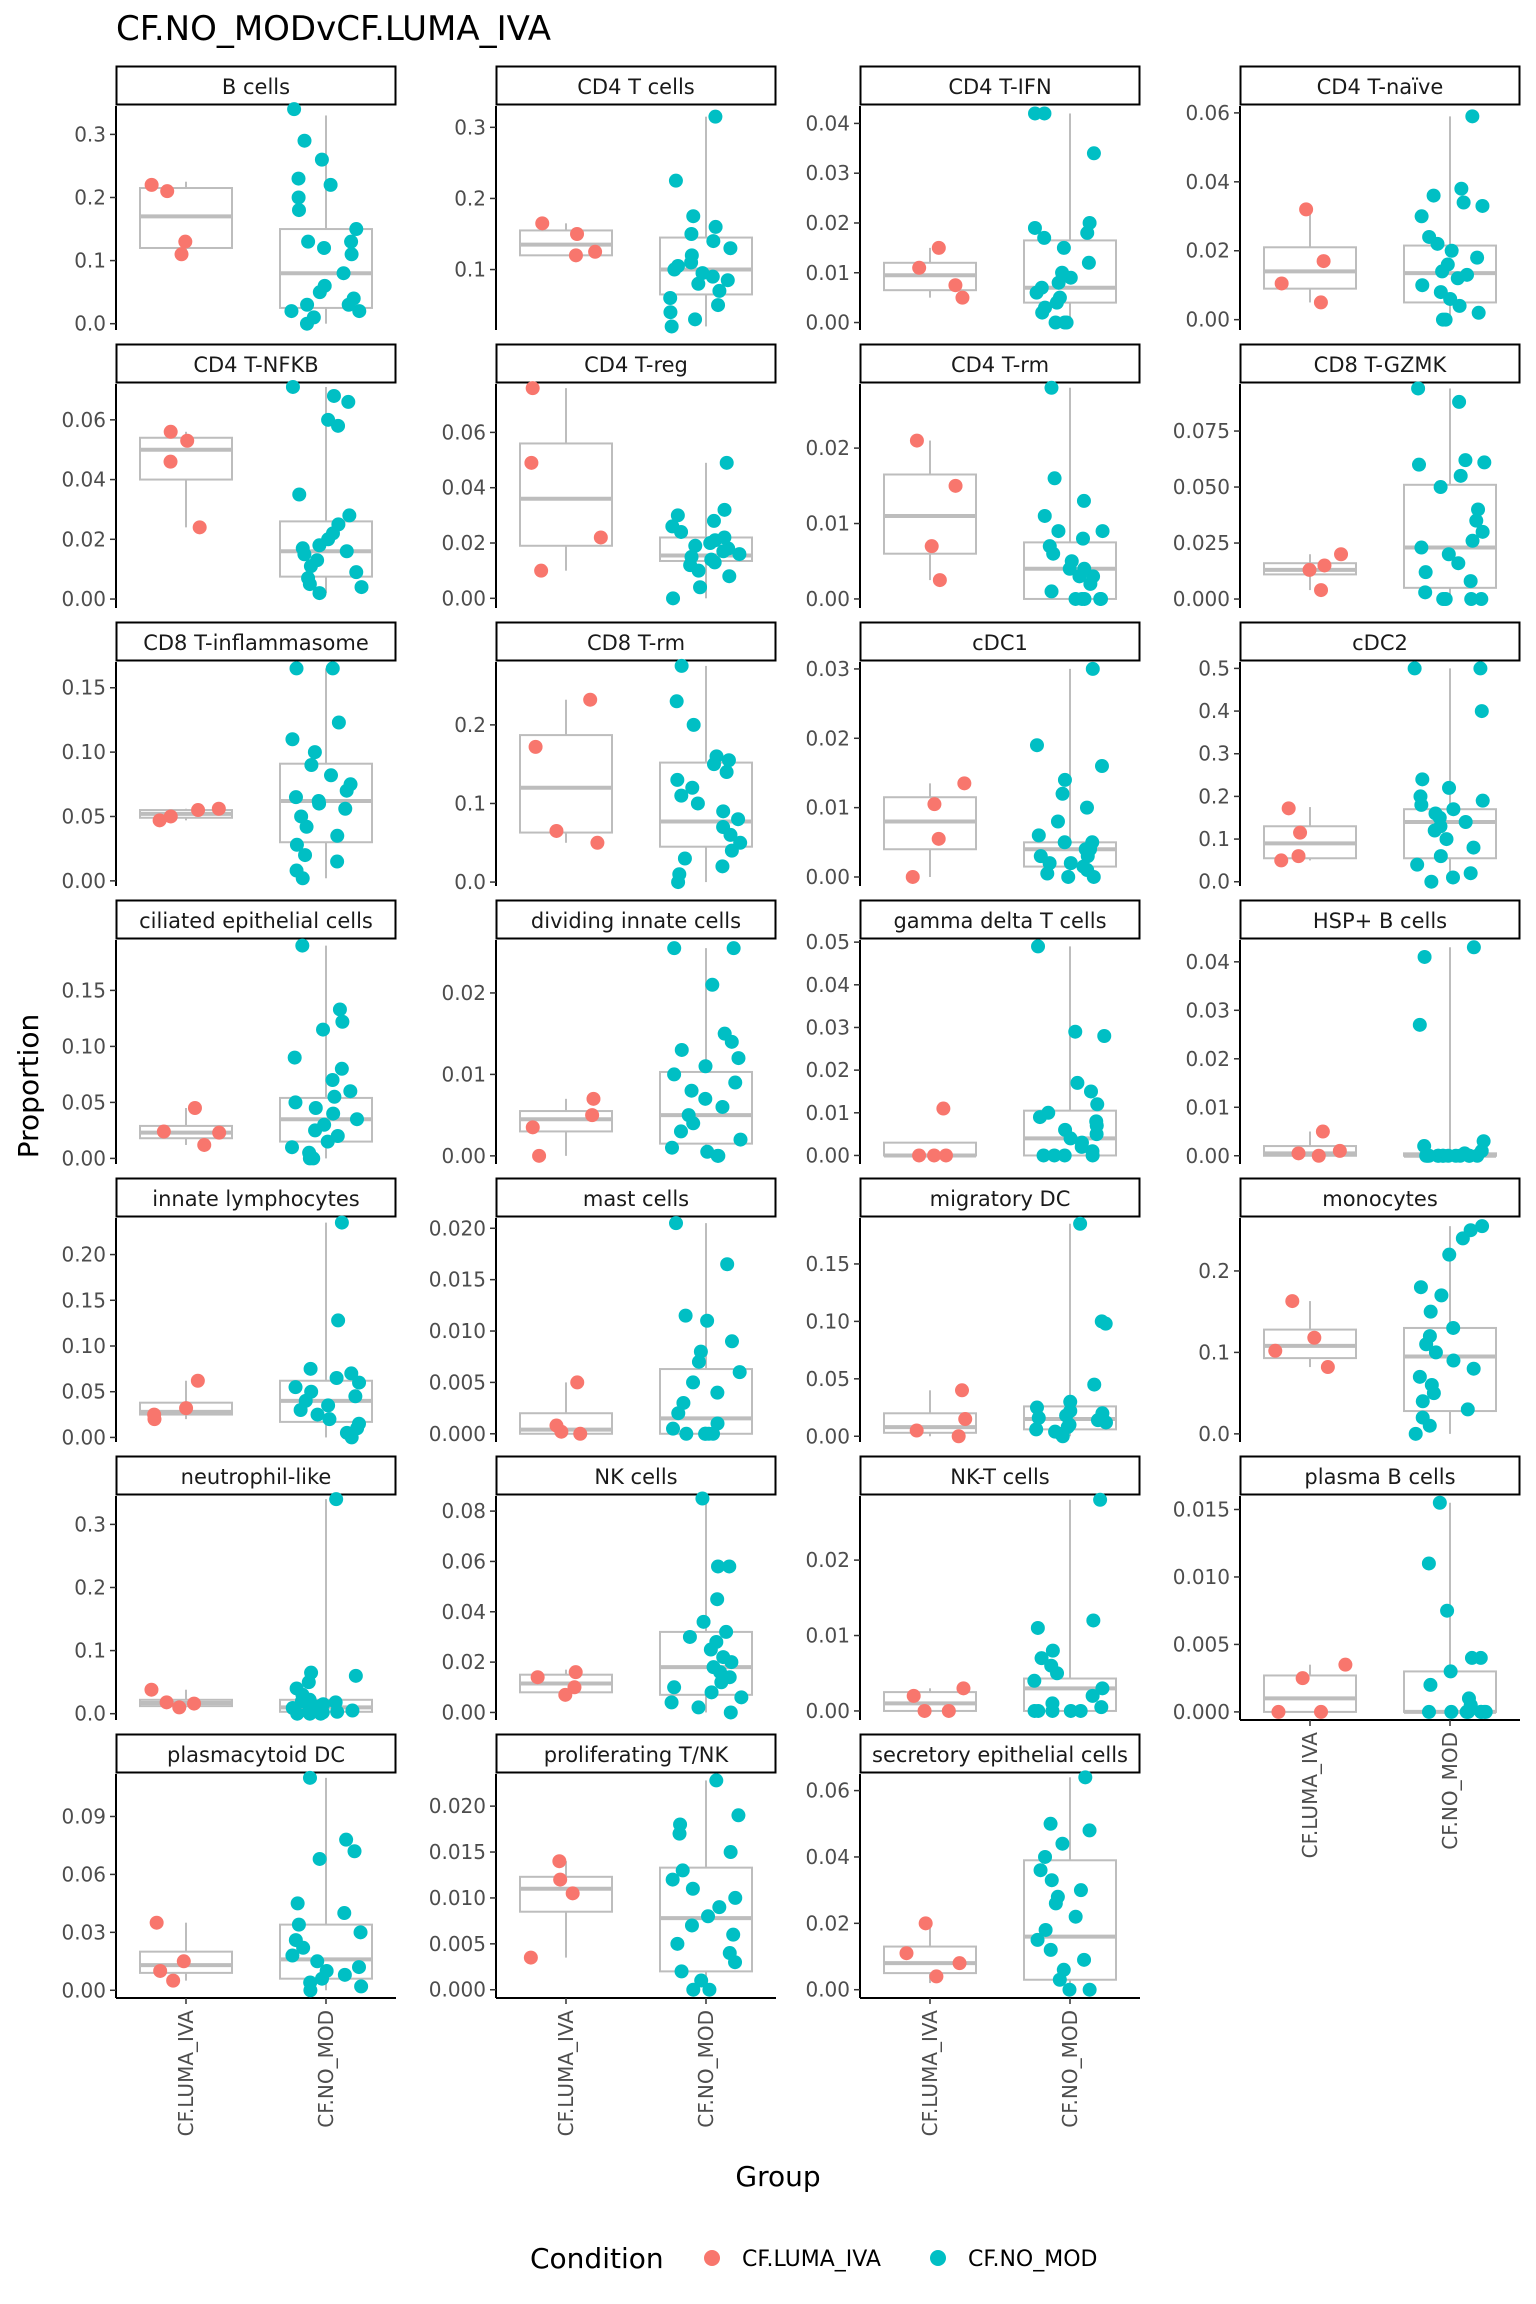  What do you see at coordinates (256, 363) in the screenshot?
I see `strip-cd4-t-nfkb` at bounding box center [256, 363].